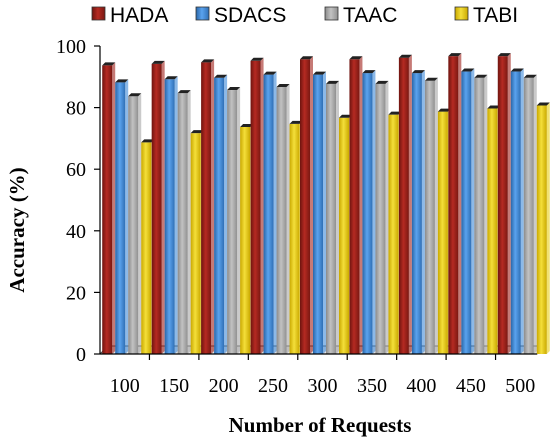 The image size is (550, 446). What do you see at coordinates (139, 15) in the screenshot?
I see `legend-label: HADA` at bounding box center [139, 15].